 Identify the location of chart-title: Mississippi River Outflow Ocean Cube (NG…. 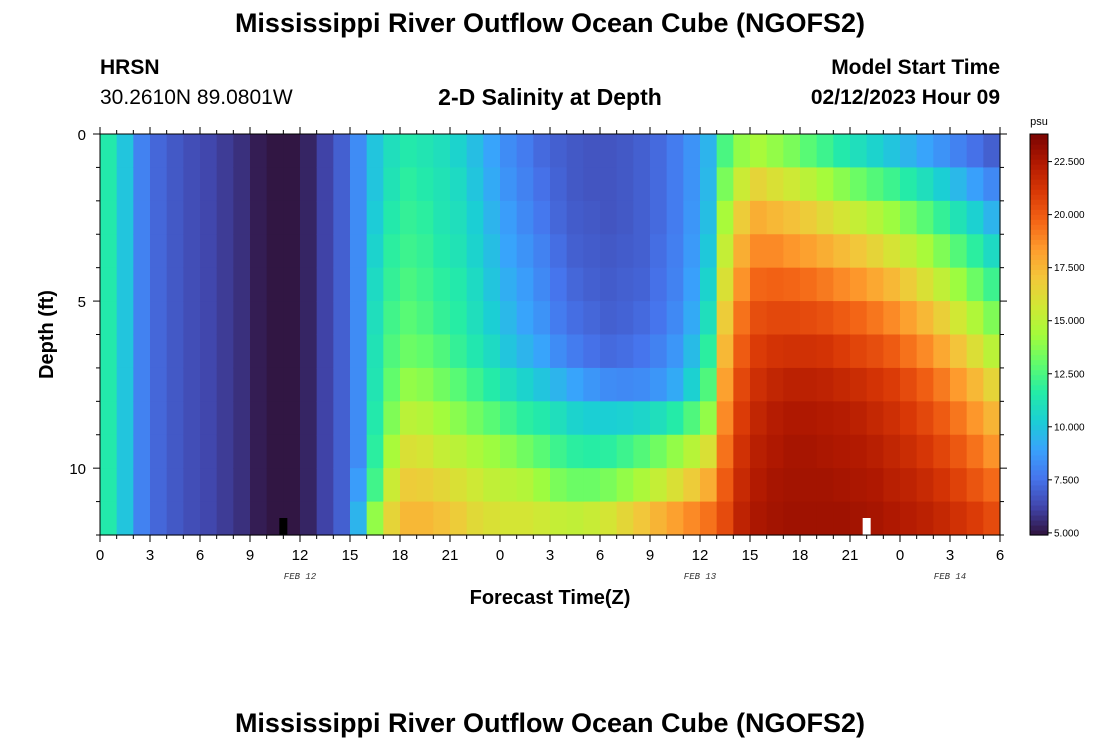
(550, 23).